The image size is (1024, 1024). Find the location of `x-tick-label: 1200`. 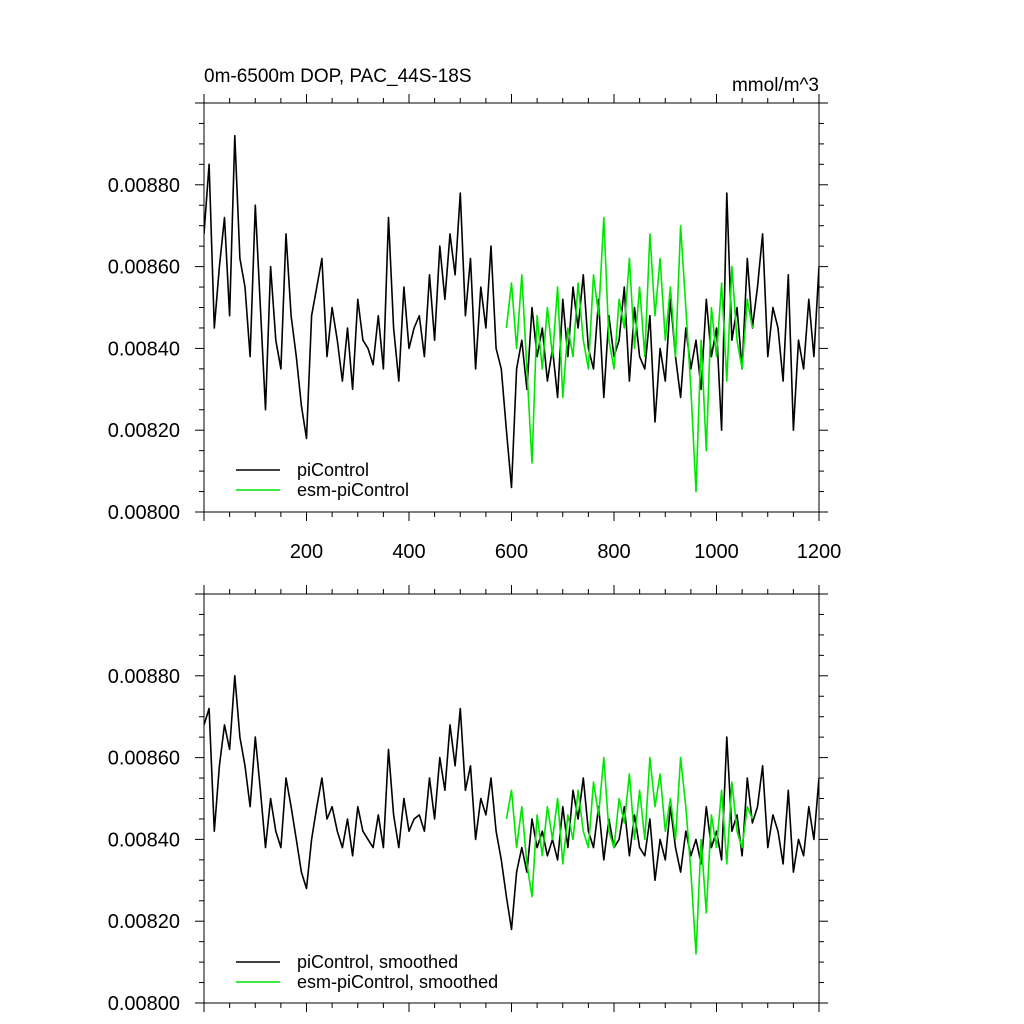

x-tick-label: 1200 is located at coordinates (819, 552).